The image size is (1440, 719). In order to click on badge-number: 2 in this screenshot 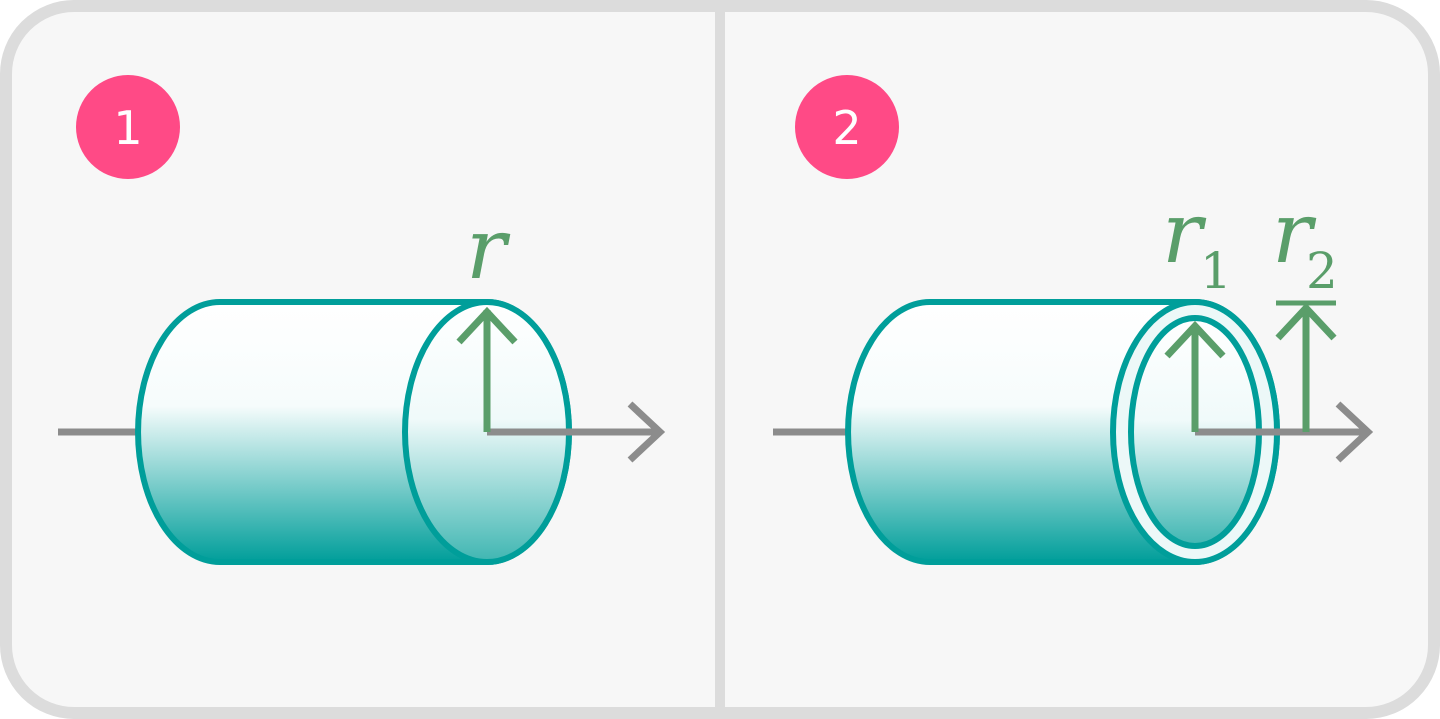, I will do `click(846, 128)`.